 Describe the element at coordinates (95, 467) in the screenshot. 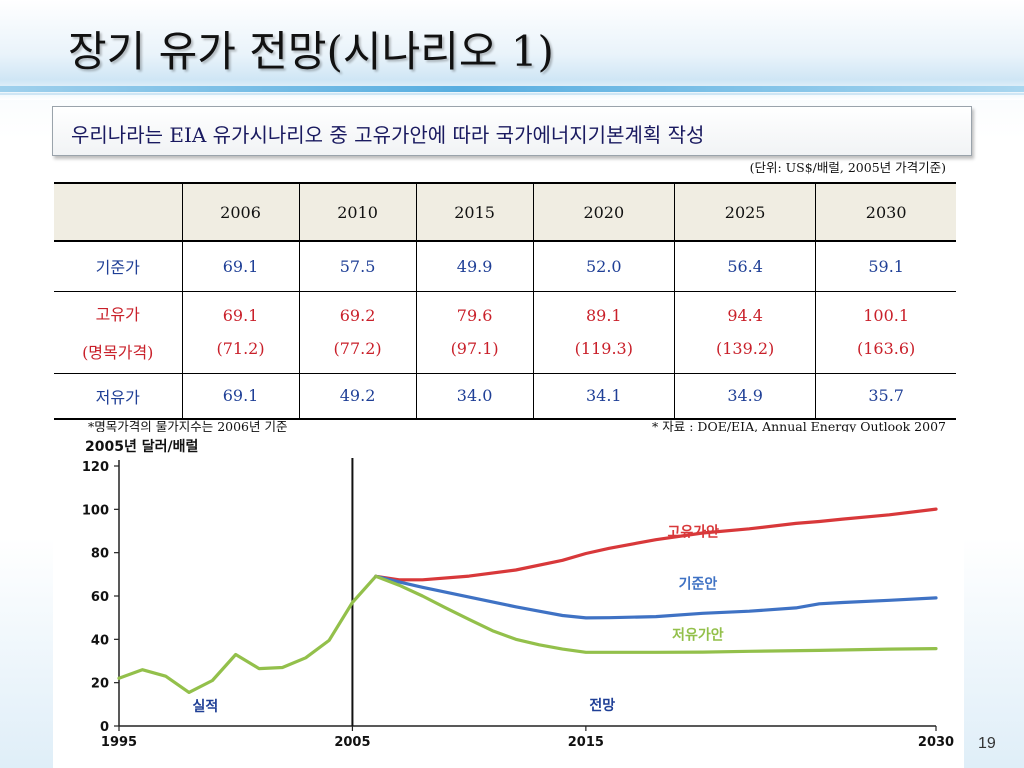

I see `y-tick-label: 120` at that location.